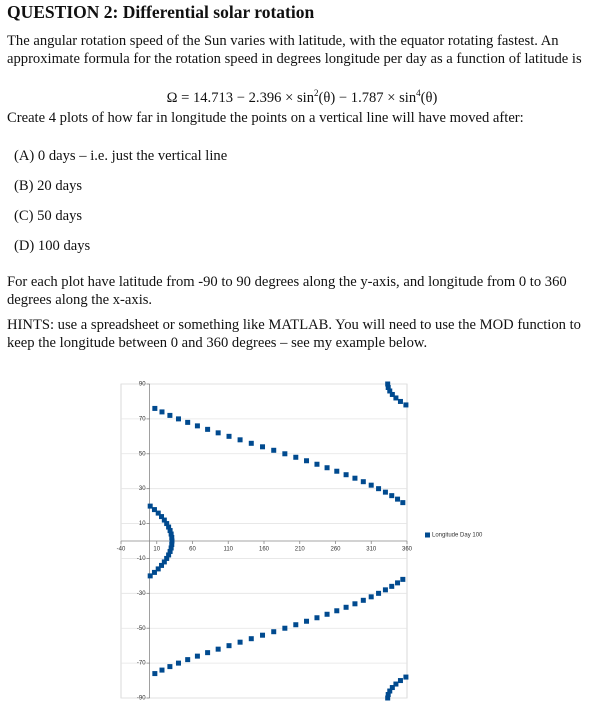 The image size is (604, 709). I want to click on x-tick-label: 110, so click(228, 550).